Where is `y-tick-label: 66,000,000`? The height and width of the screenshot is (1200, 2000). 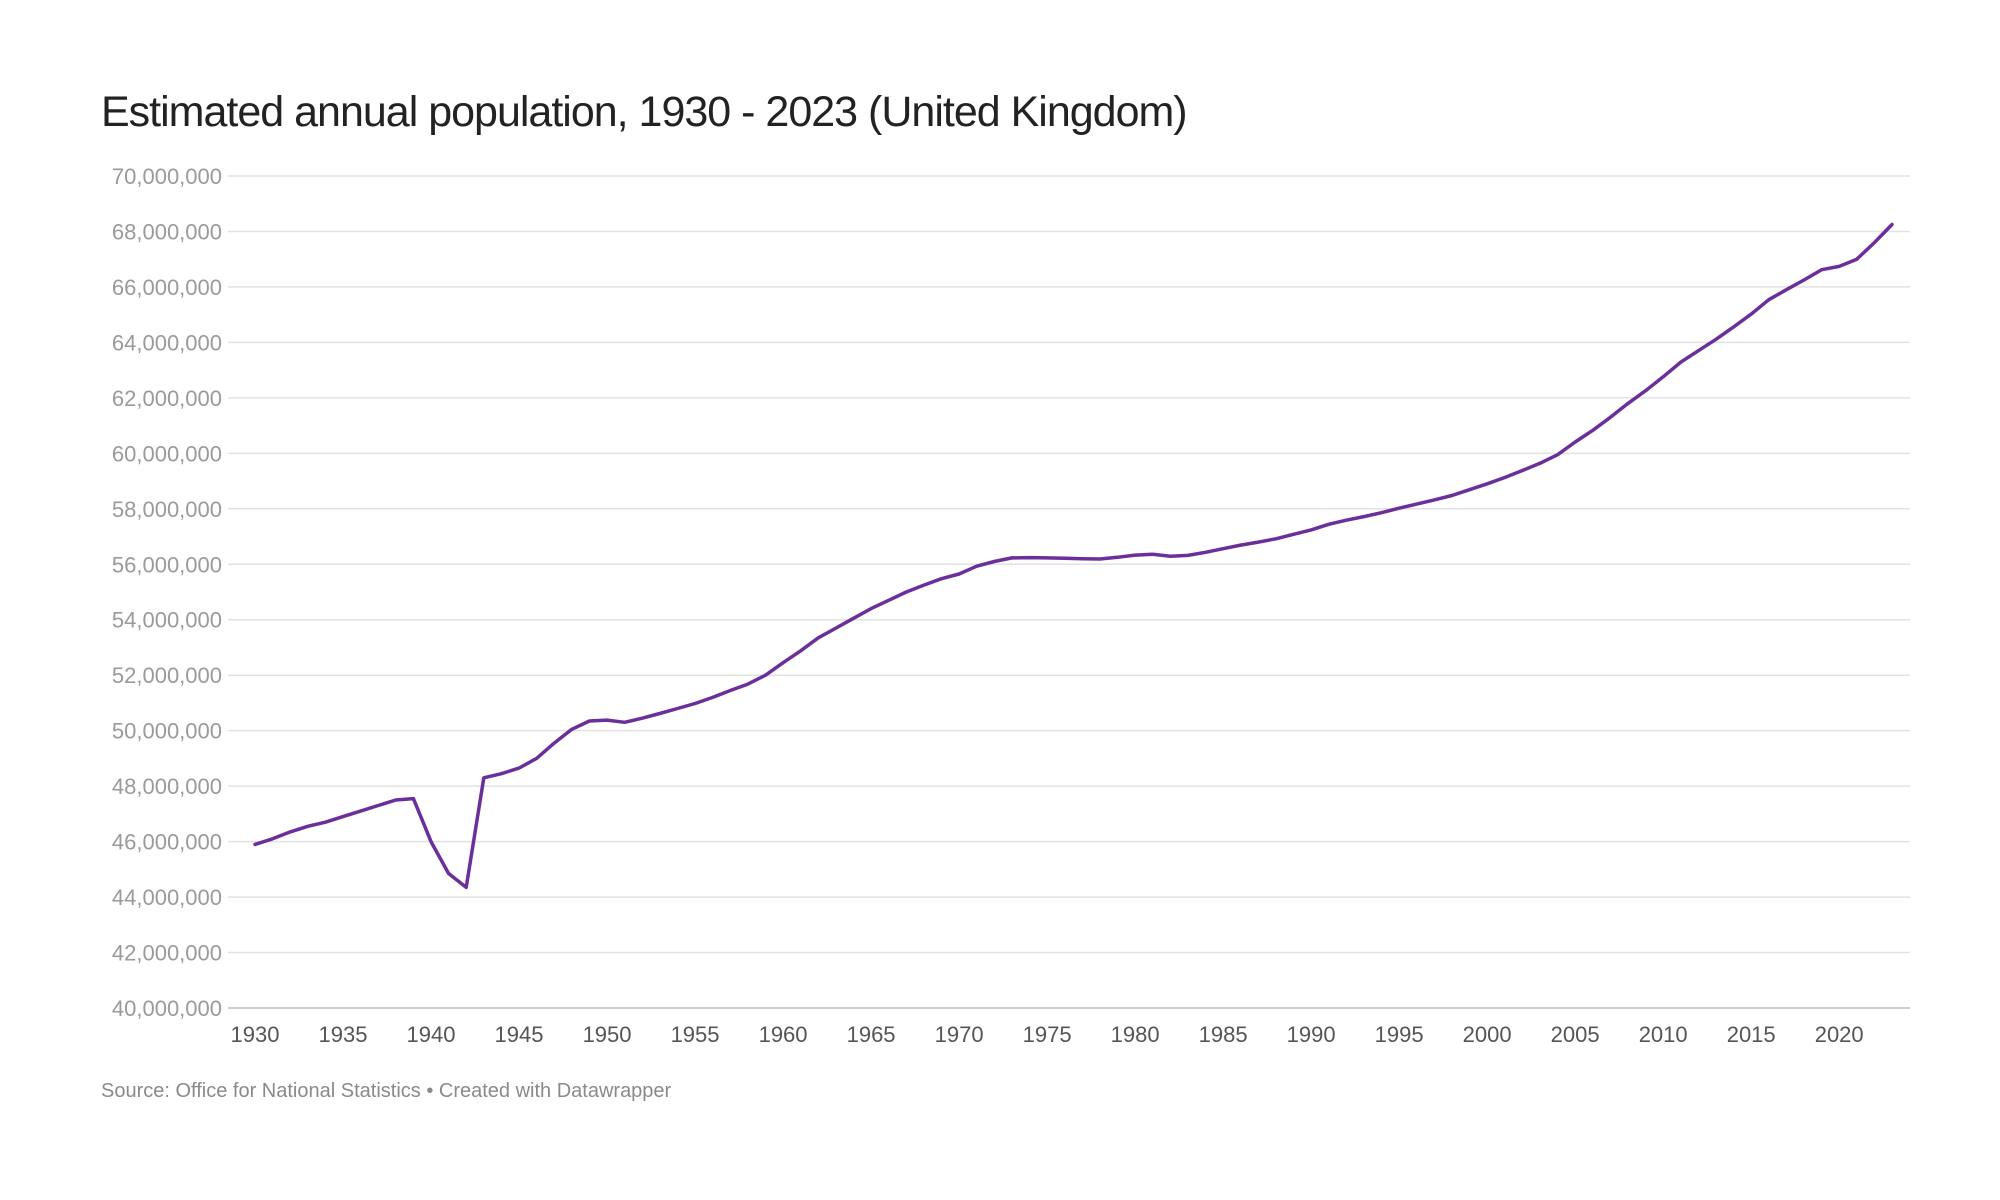 y-tick-label: 66,000,000 is located at coordinates (167, 287).